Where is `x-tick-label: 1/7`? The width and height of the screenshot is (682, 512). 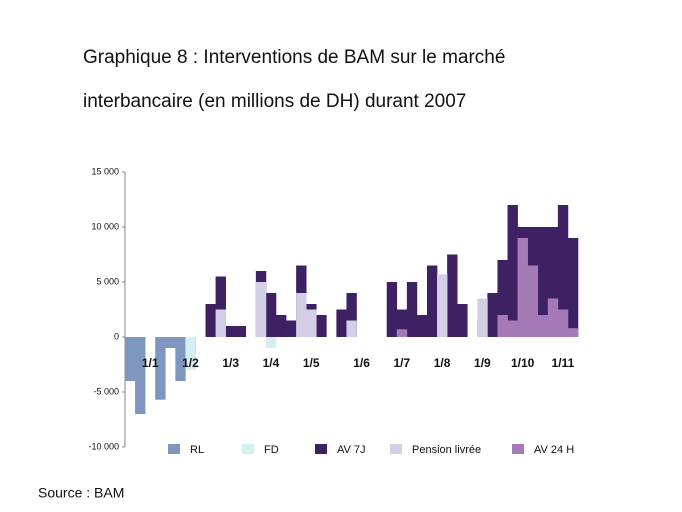
x-tick-label: 1/7 is located at coordinates (401, 363).